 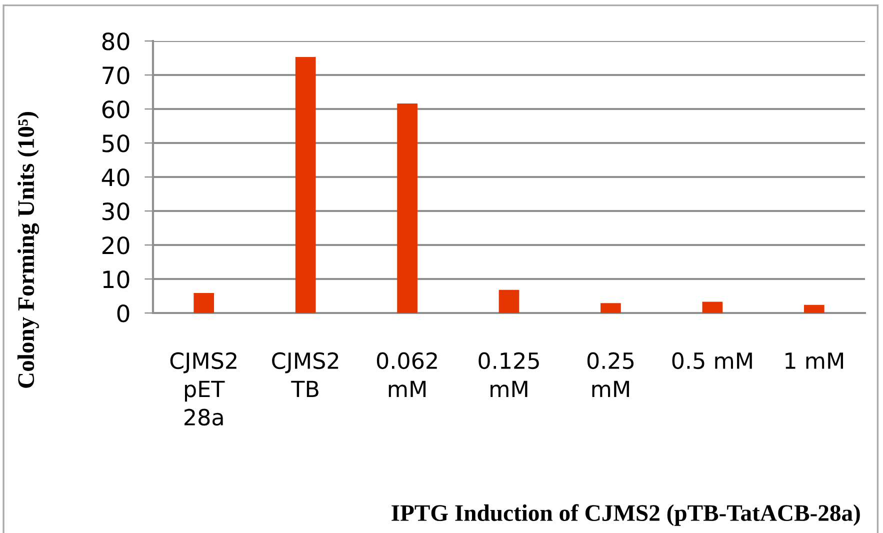 I want to click on y-tick-label: 50, so click(x=116, y=143).